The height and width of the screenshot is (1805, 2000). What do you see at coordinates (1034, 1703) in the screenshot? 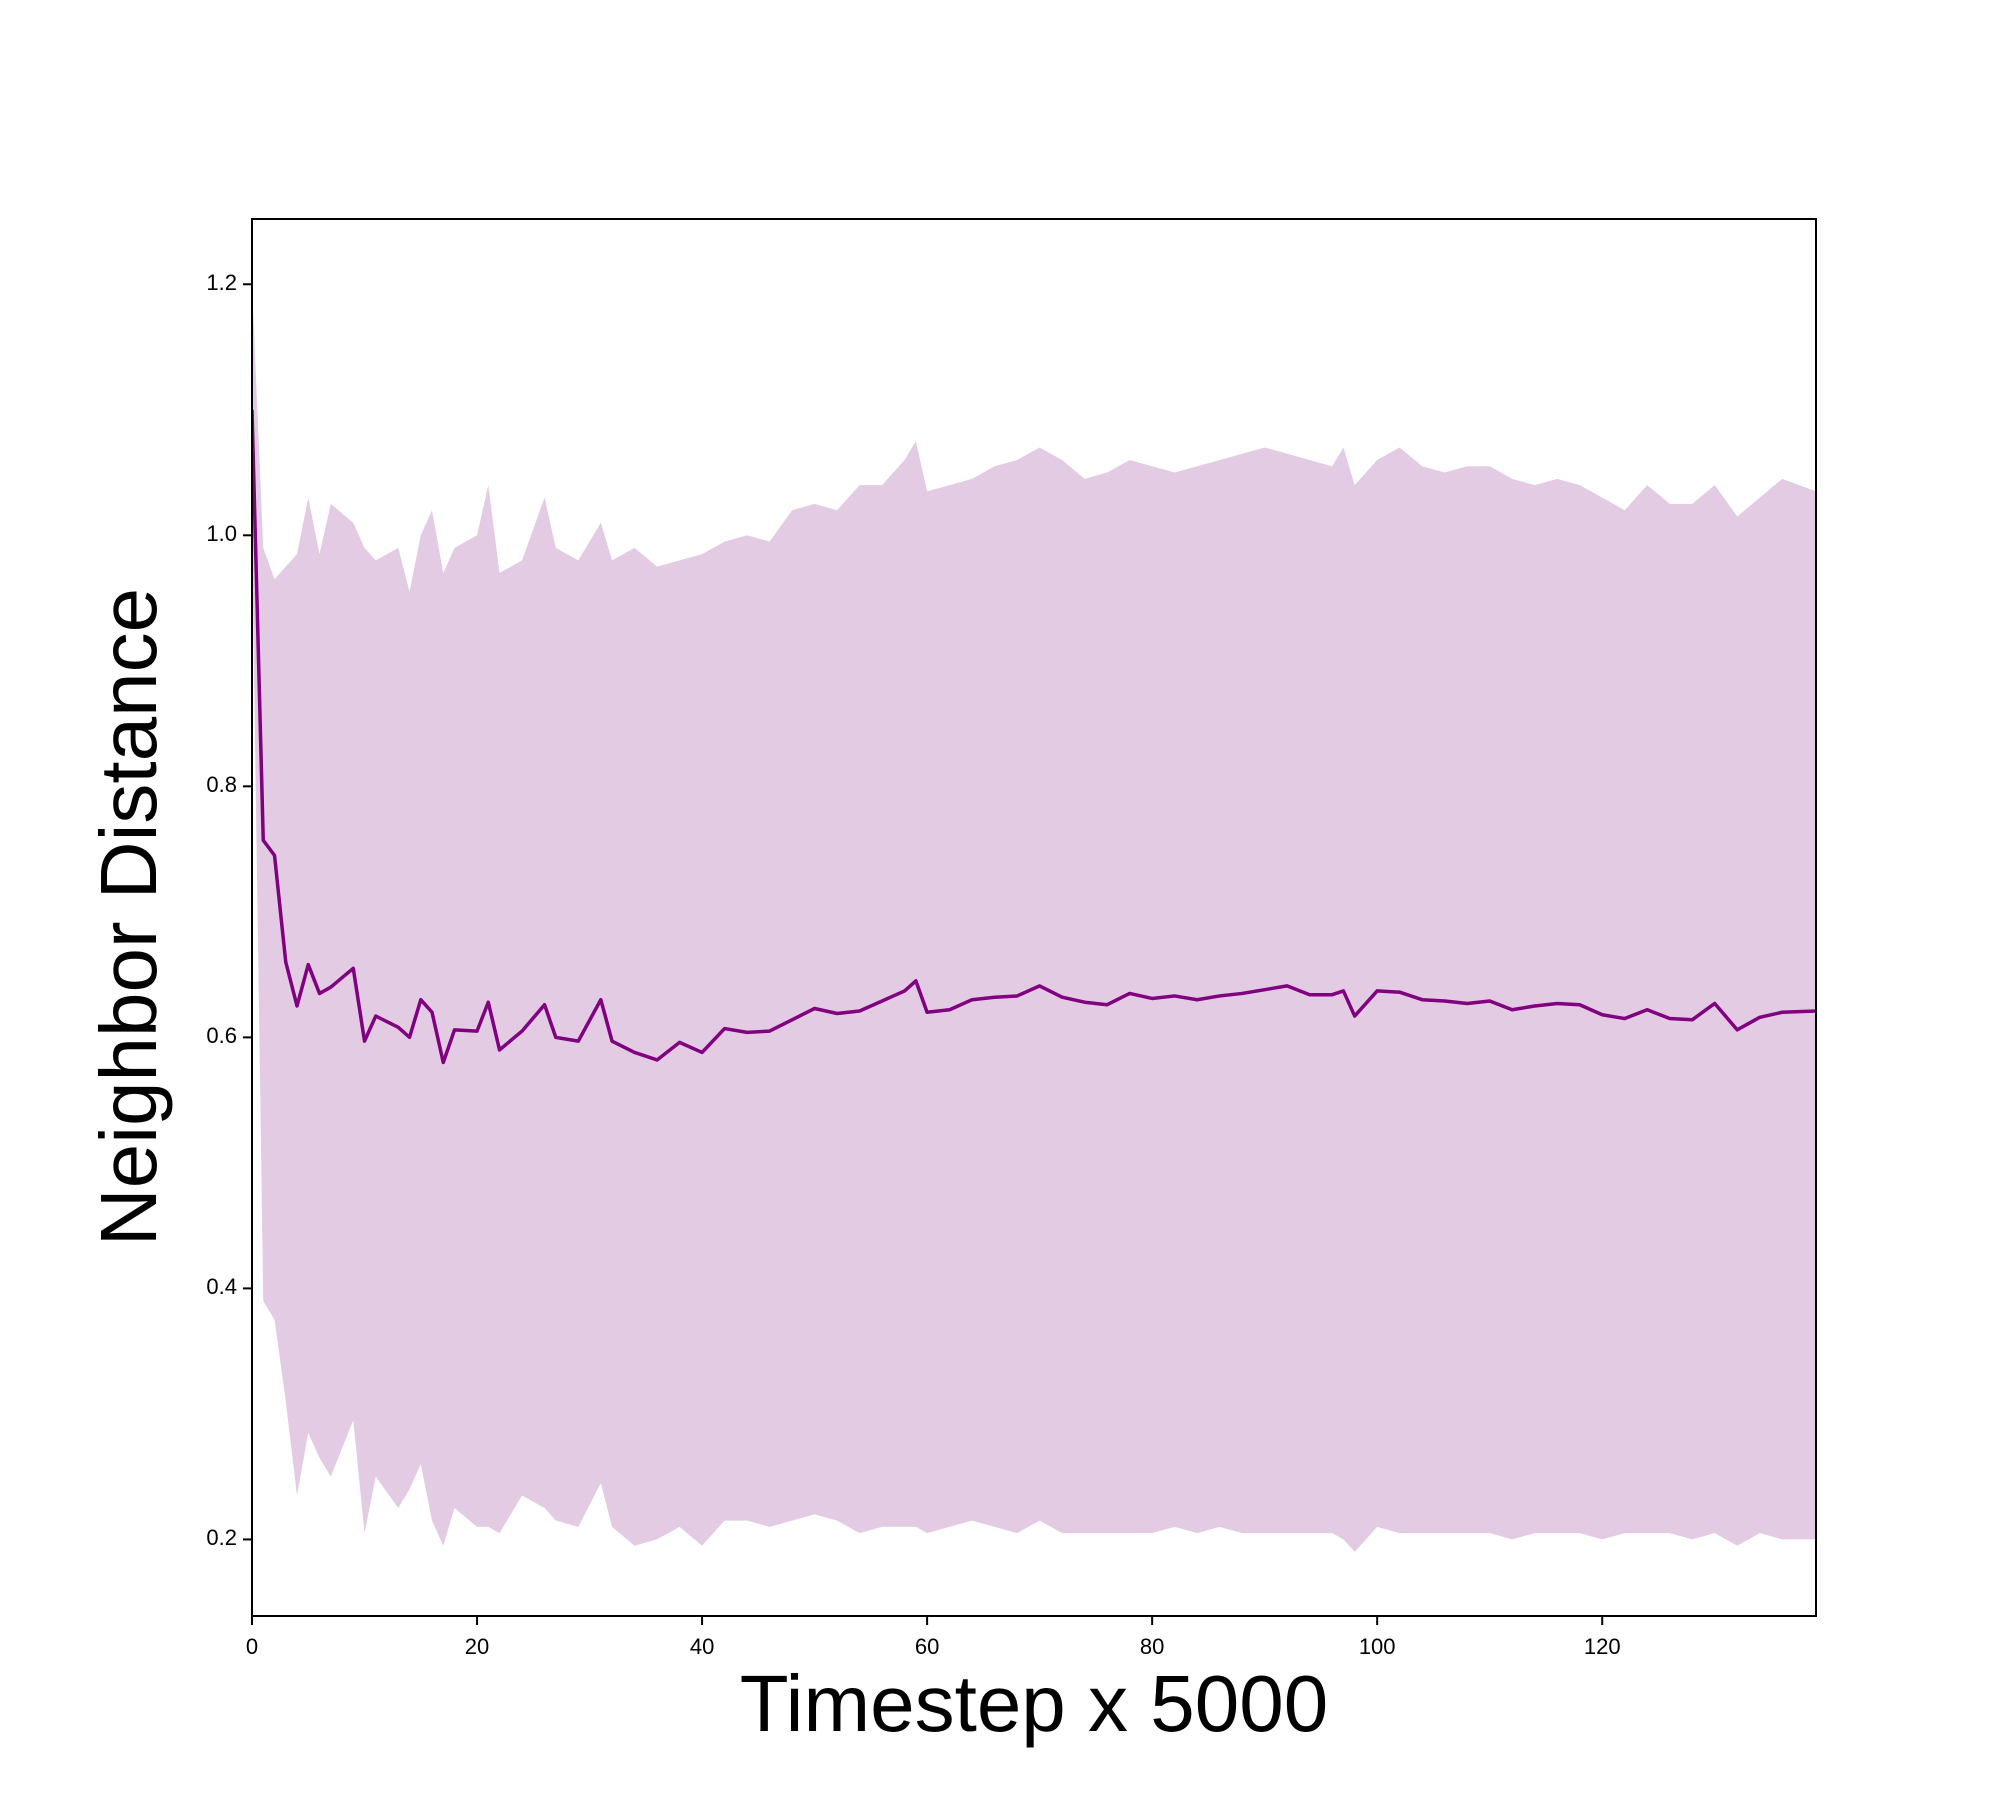
I see `x-axis-label: Timestep x 5000` at bounding box center [1034, 1703].